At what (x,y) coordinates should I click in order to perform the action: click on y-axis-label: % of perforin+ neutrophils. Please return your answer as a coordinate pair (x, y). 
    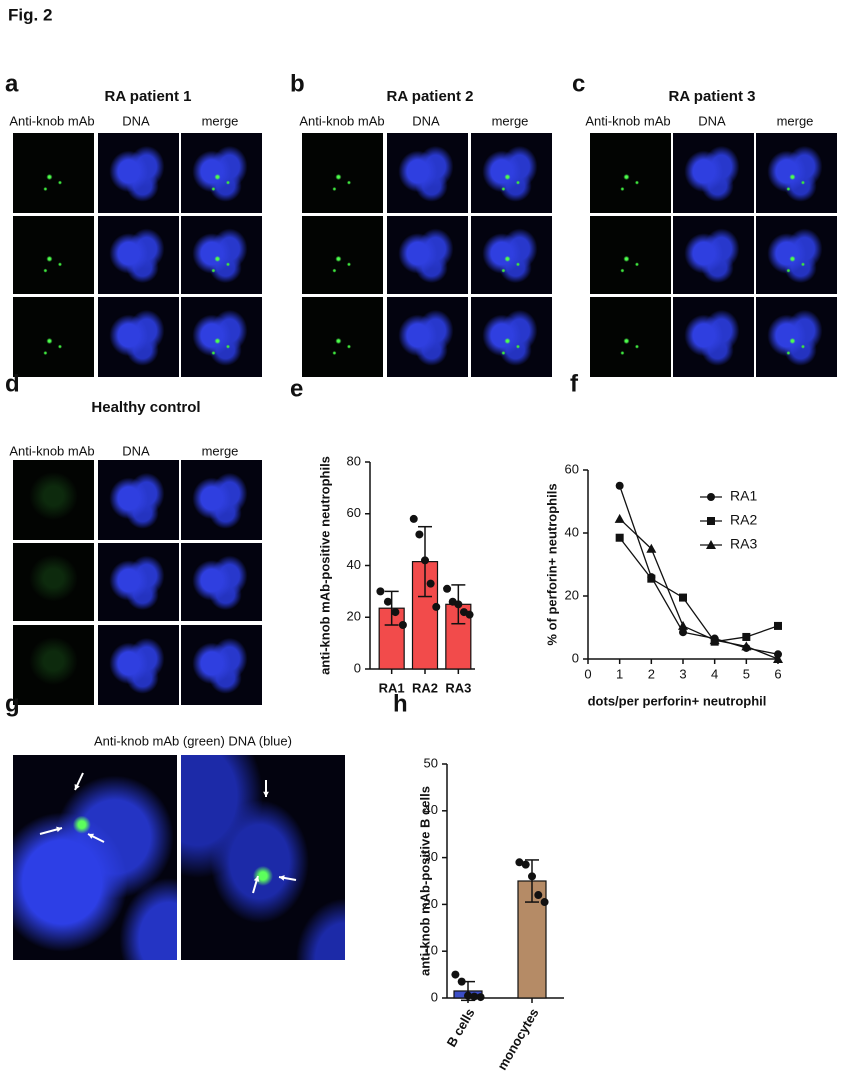
    Looking at the image, I should click on (551, 564).